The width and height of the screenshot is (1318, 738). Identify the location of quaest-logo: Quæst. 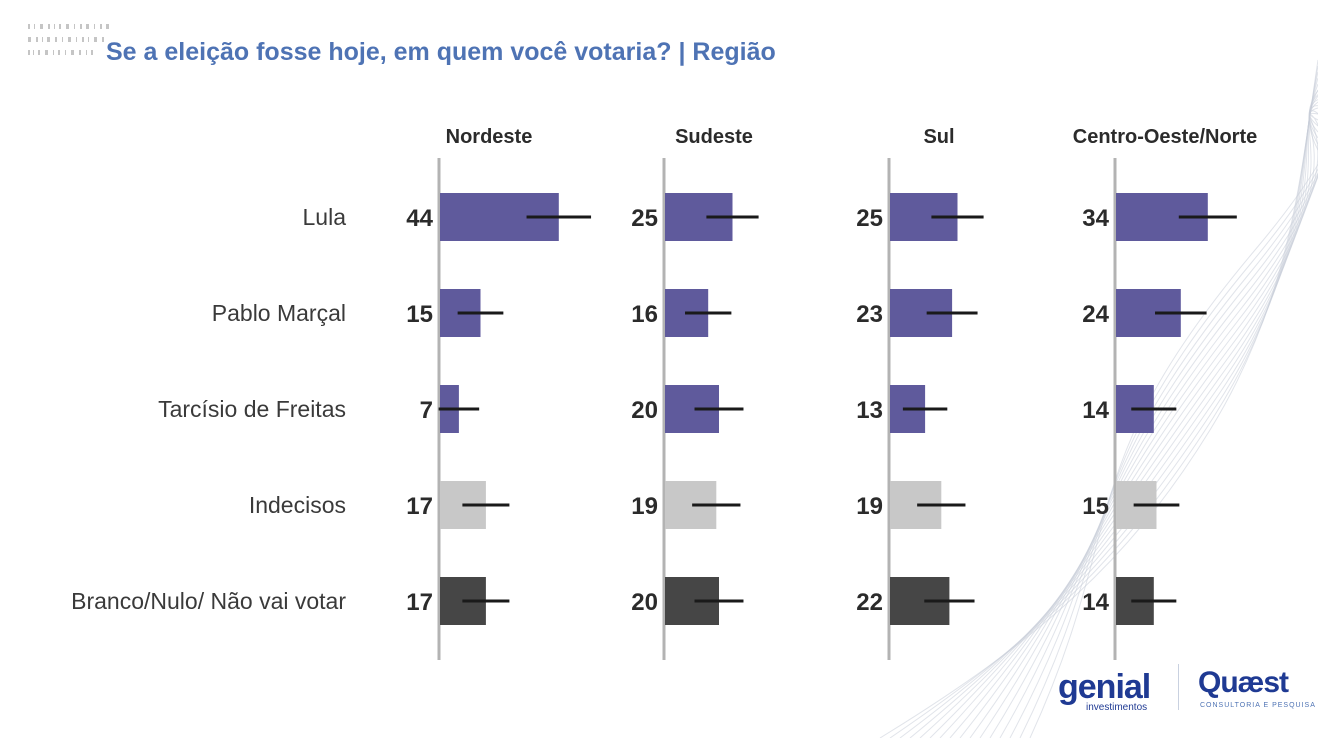
(1243, 682).